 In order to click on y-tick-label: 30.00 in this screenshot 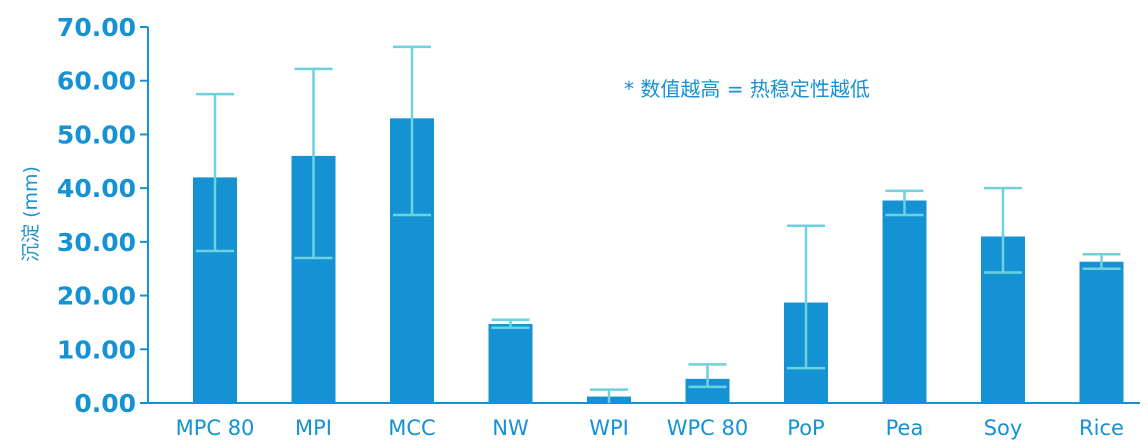, I will do `click(96, 242)`.